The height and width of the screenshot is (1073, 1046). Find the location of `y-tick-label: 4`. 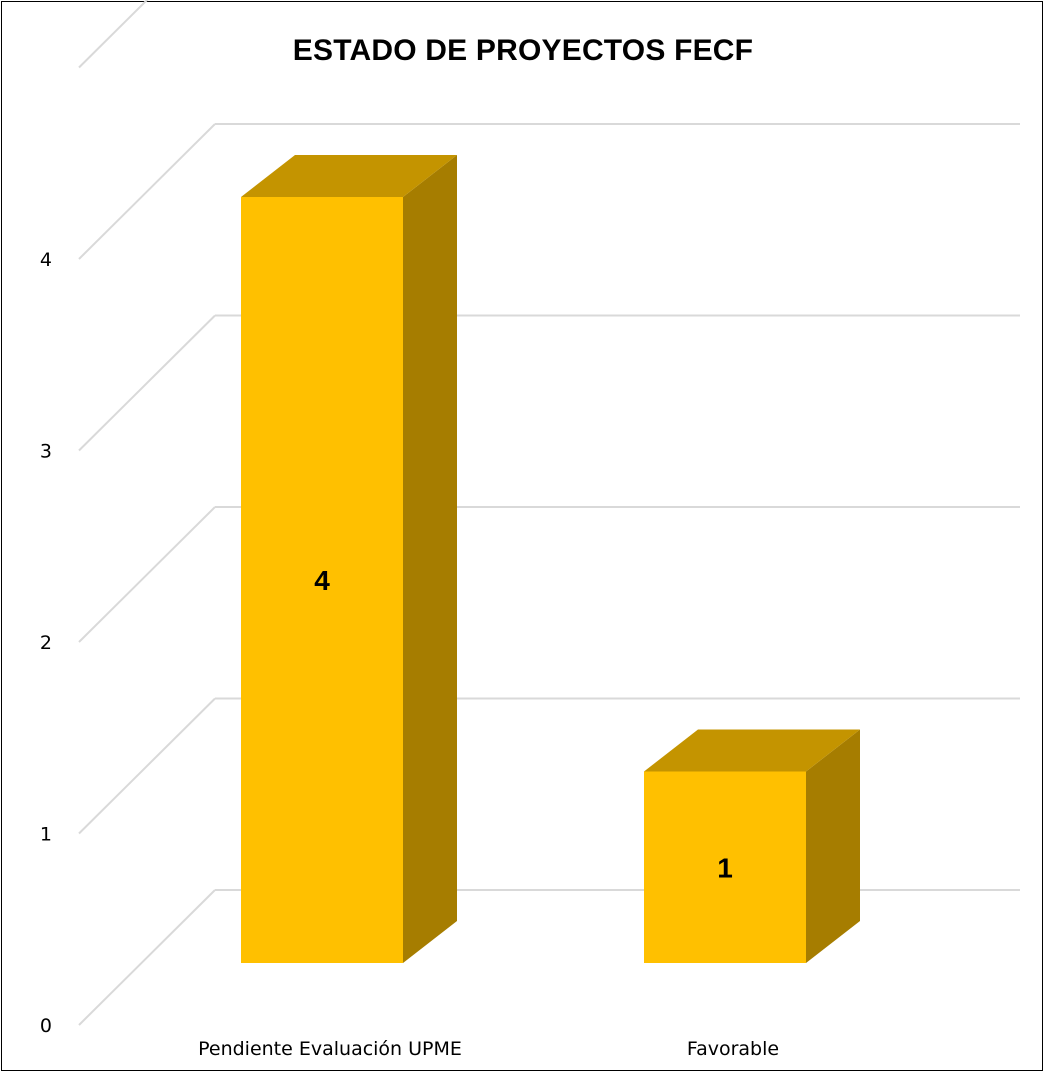

y-tick-label: 4 is located at coordinates (46, 260).